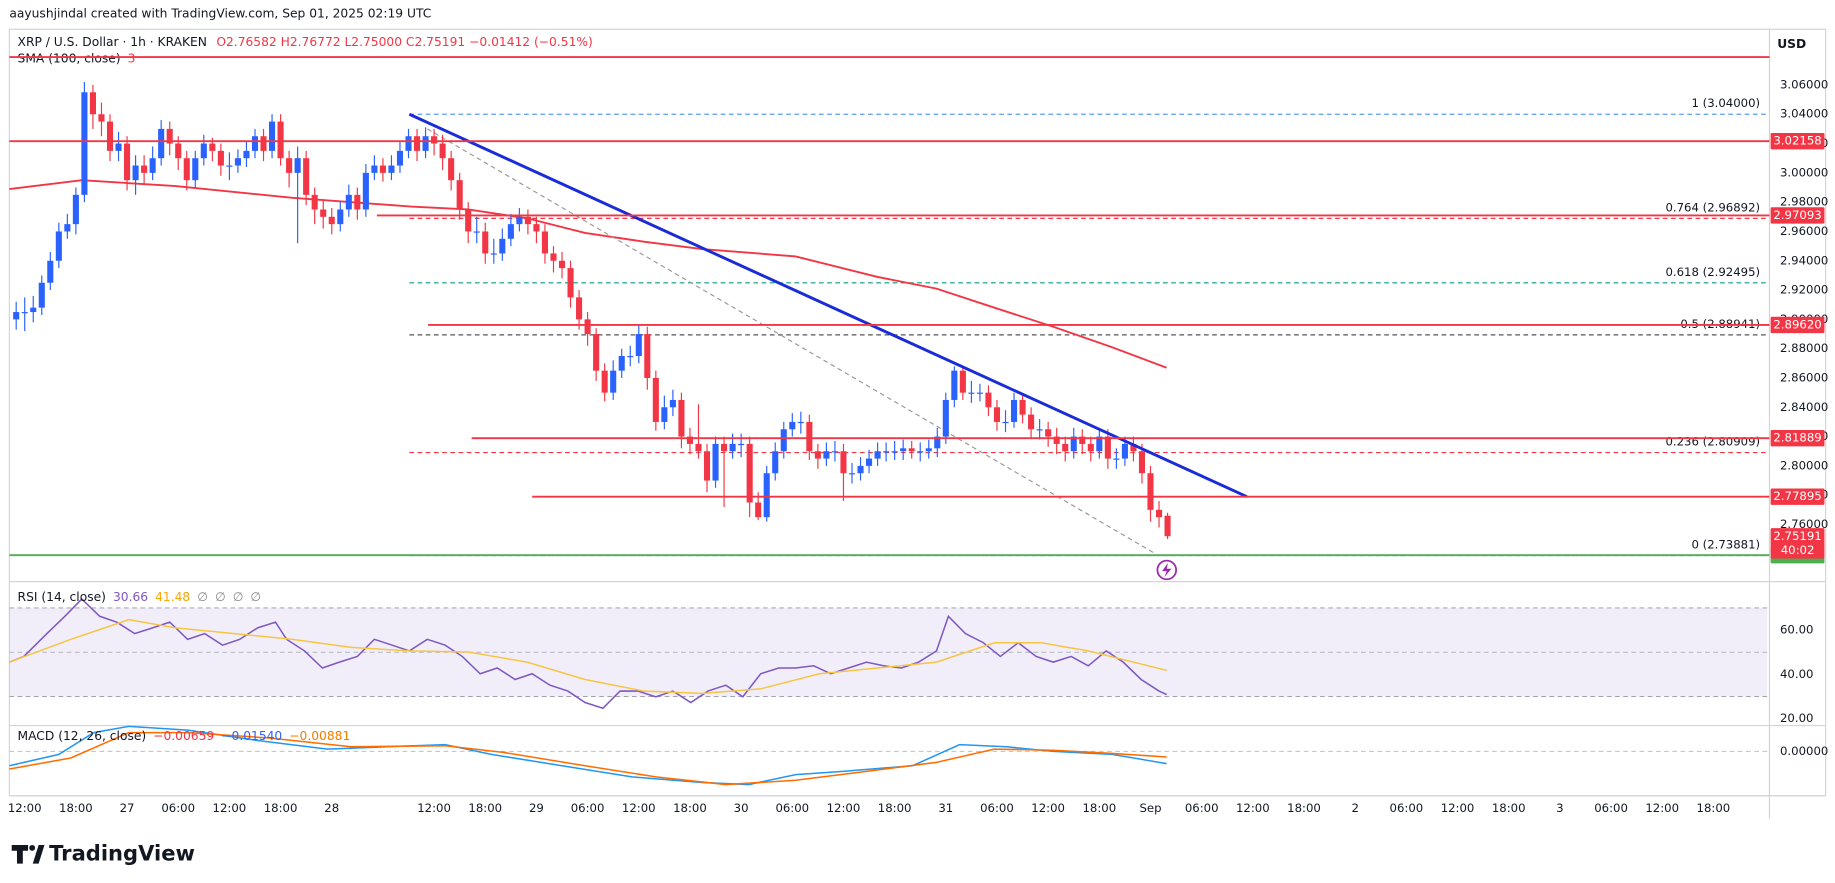 The width and height of the screenshot is (1835, 883). Describe the element at coordinates (1791, 44) in the screenshot. I see `currency: USD` at that location.